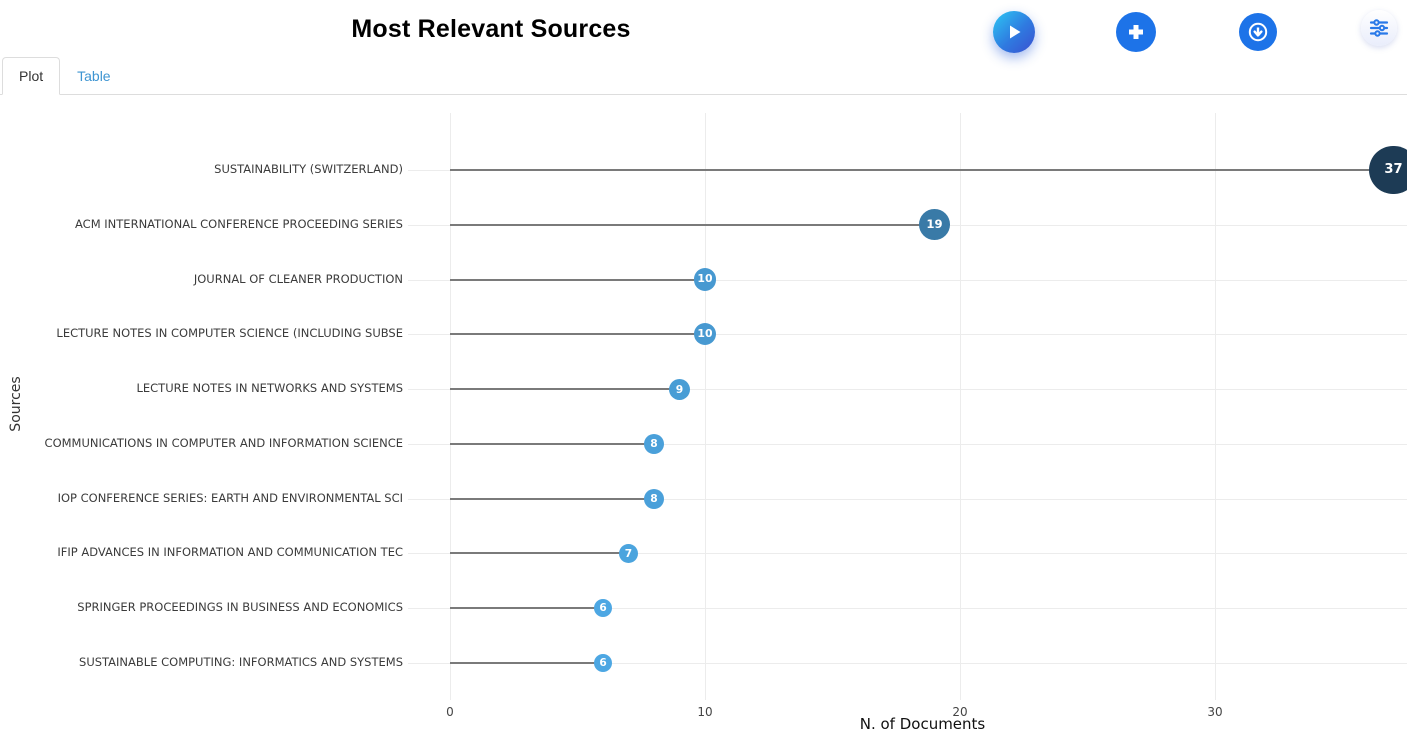 The height and width of the screenshot is (747, 1407). I want to click on category-label: JOURNAL OF CLEANER PRODUCTION, so click(298, 278).